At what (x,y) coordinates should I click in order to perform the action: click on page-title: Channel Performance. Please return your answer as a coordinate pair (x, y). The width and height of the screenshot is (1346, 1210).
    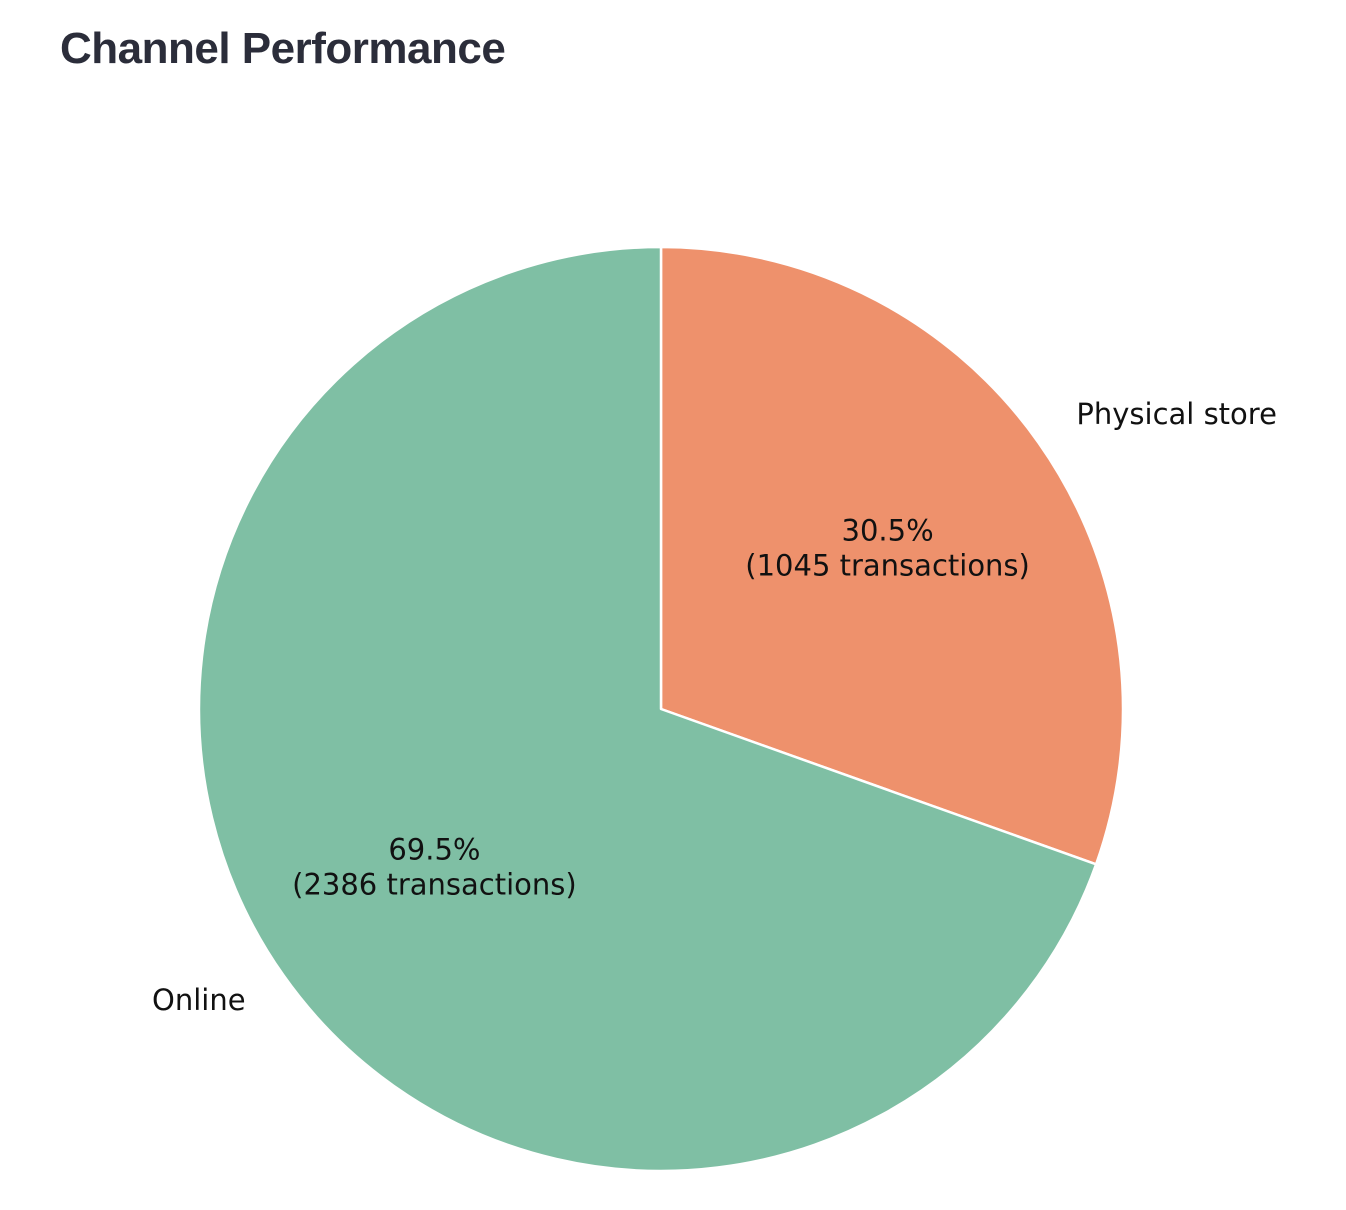
    Looking at the image, I should click on (283, 48).